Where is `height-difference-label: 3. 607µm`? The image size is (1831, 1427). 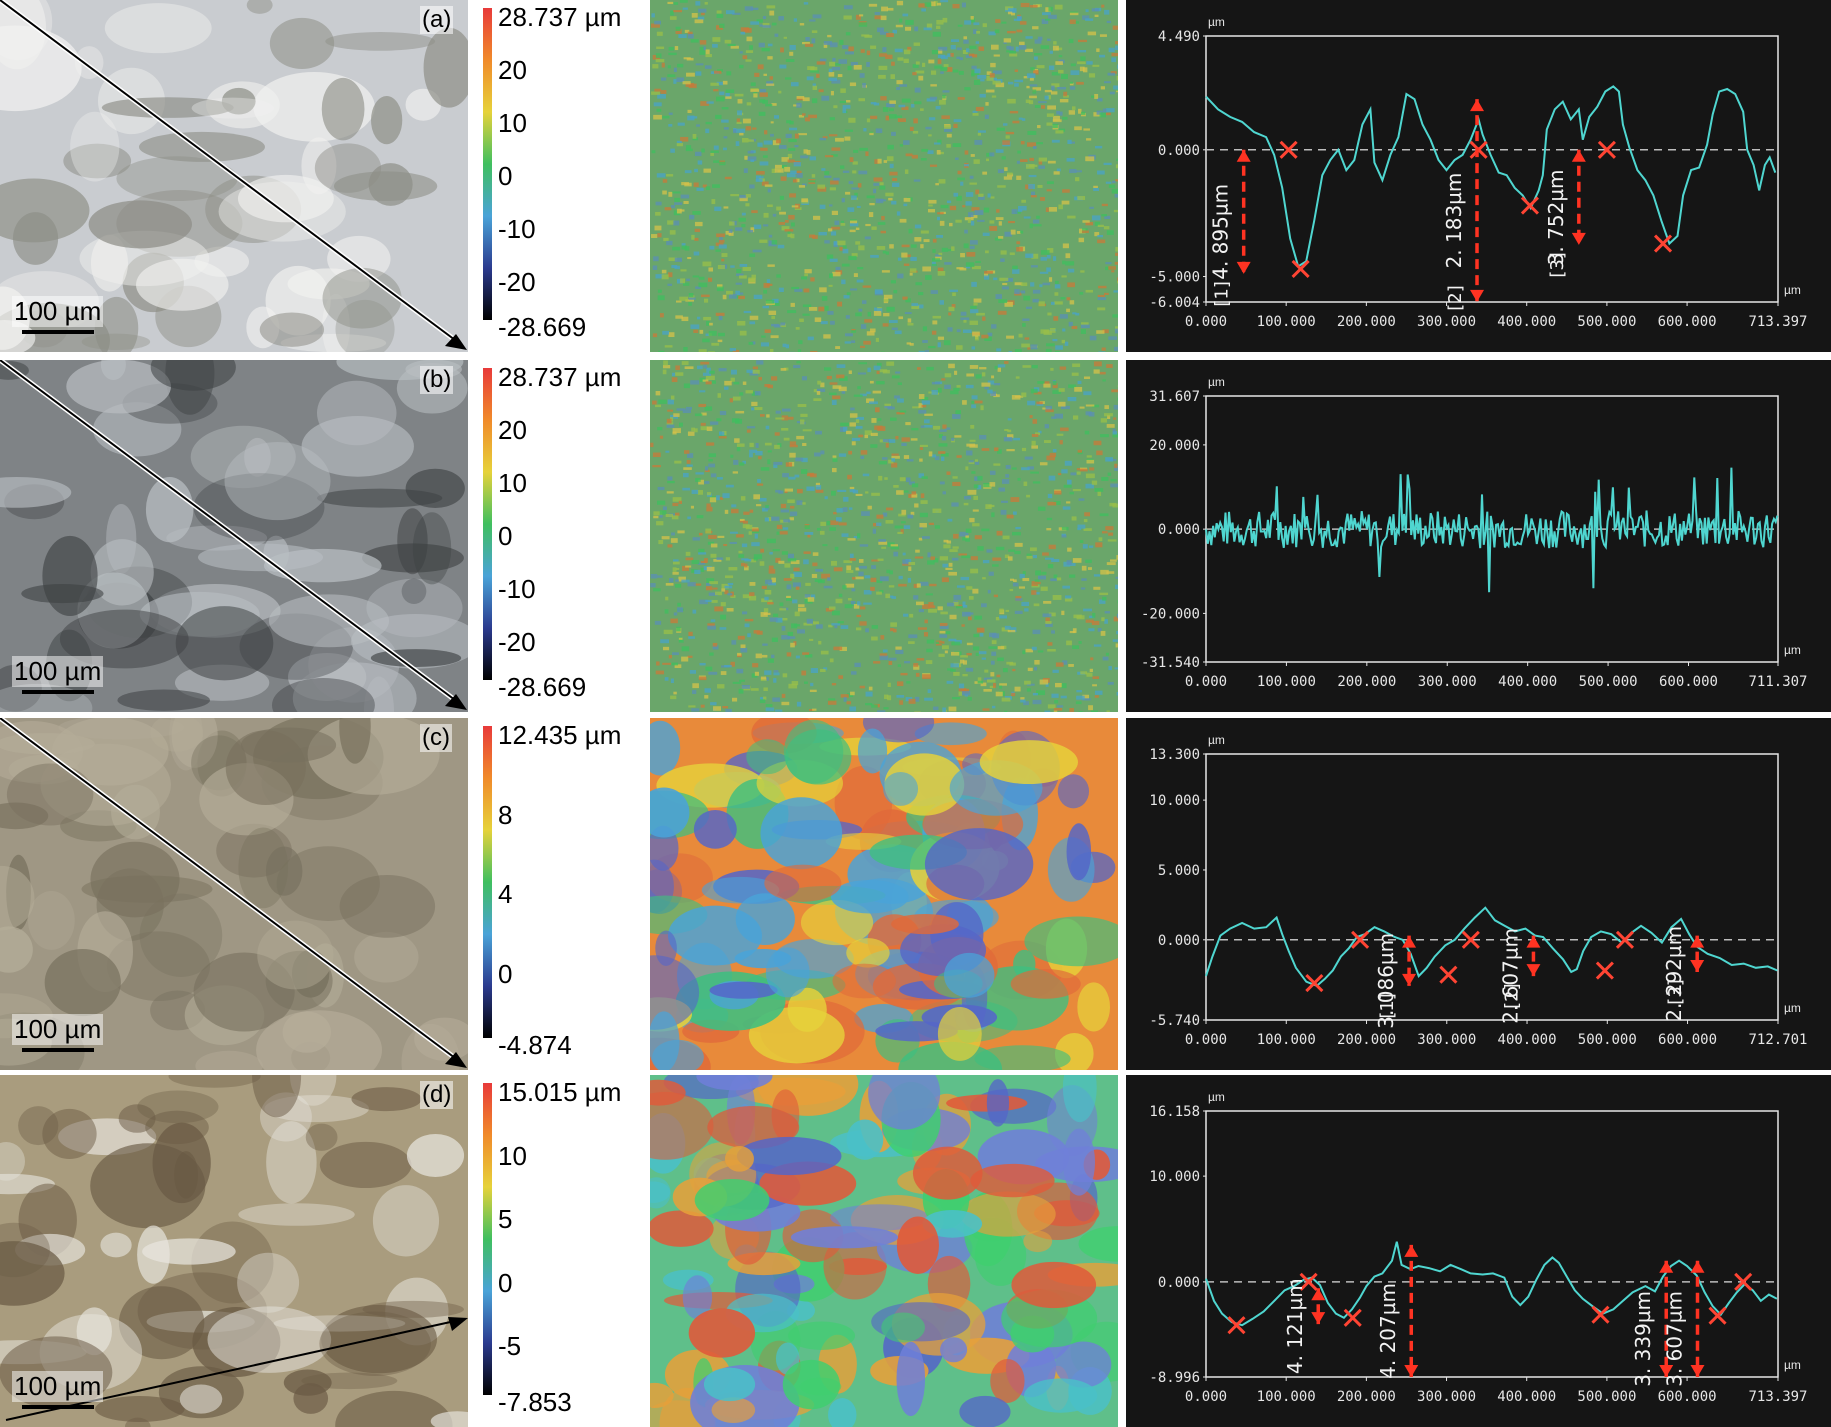
height-difference-label: 3. 607µm is located at coordinates (1675, 1339).